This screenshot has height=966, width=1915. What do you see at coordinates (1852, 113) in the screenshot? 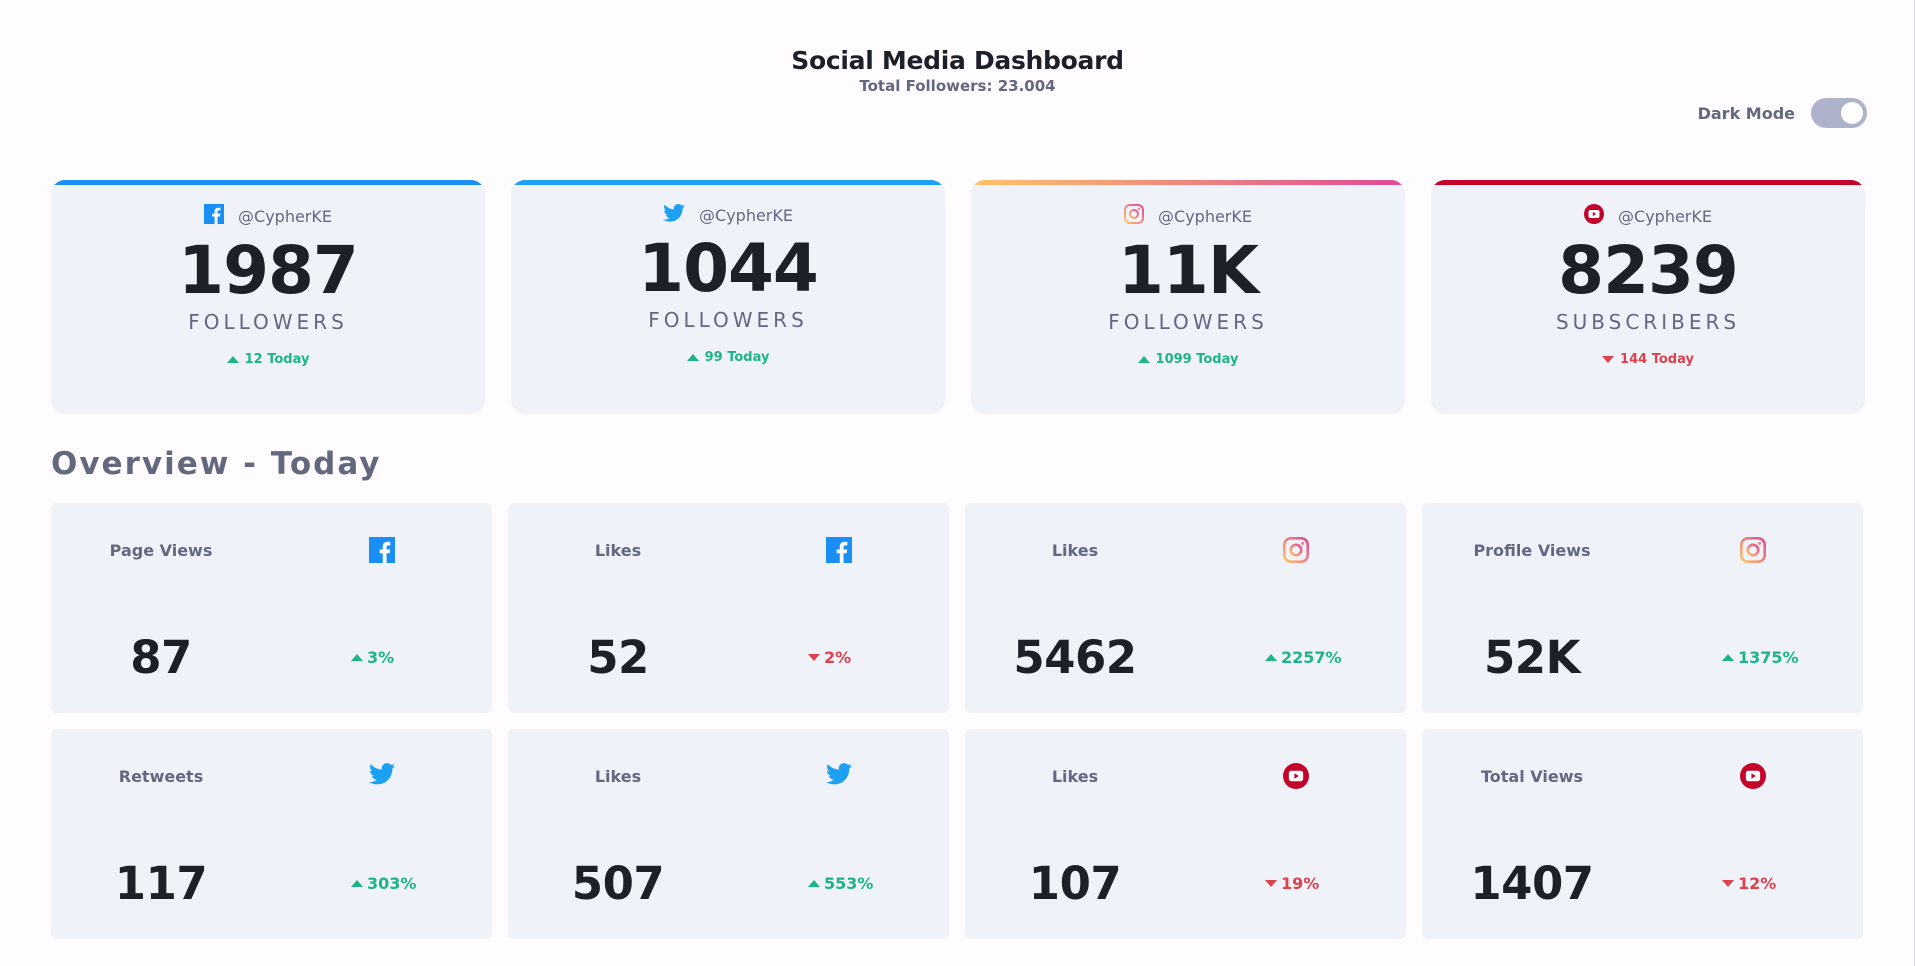
I see `toggle-knob` at bounding box center [1852, 113].